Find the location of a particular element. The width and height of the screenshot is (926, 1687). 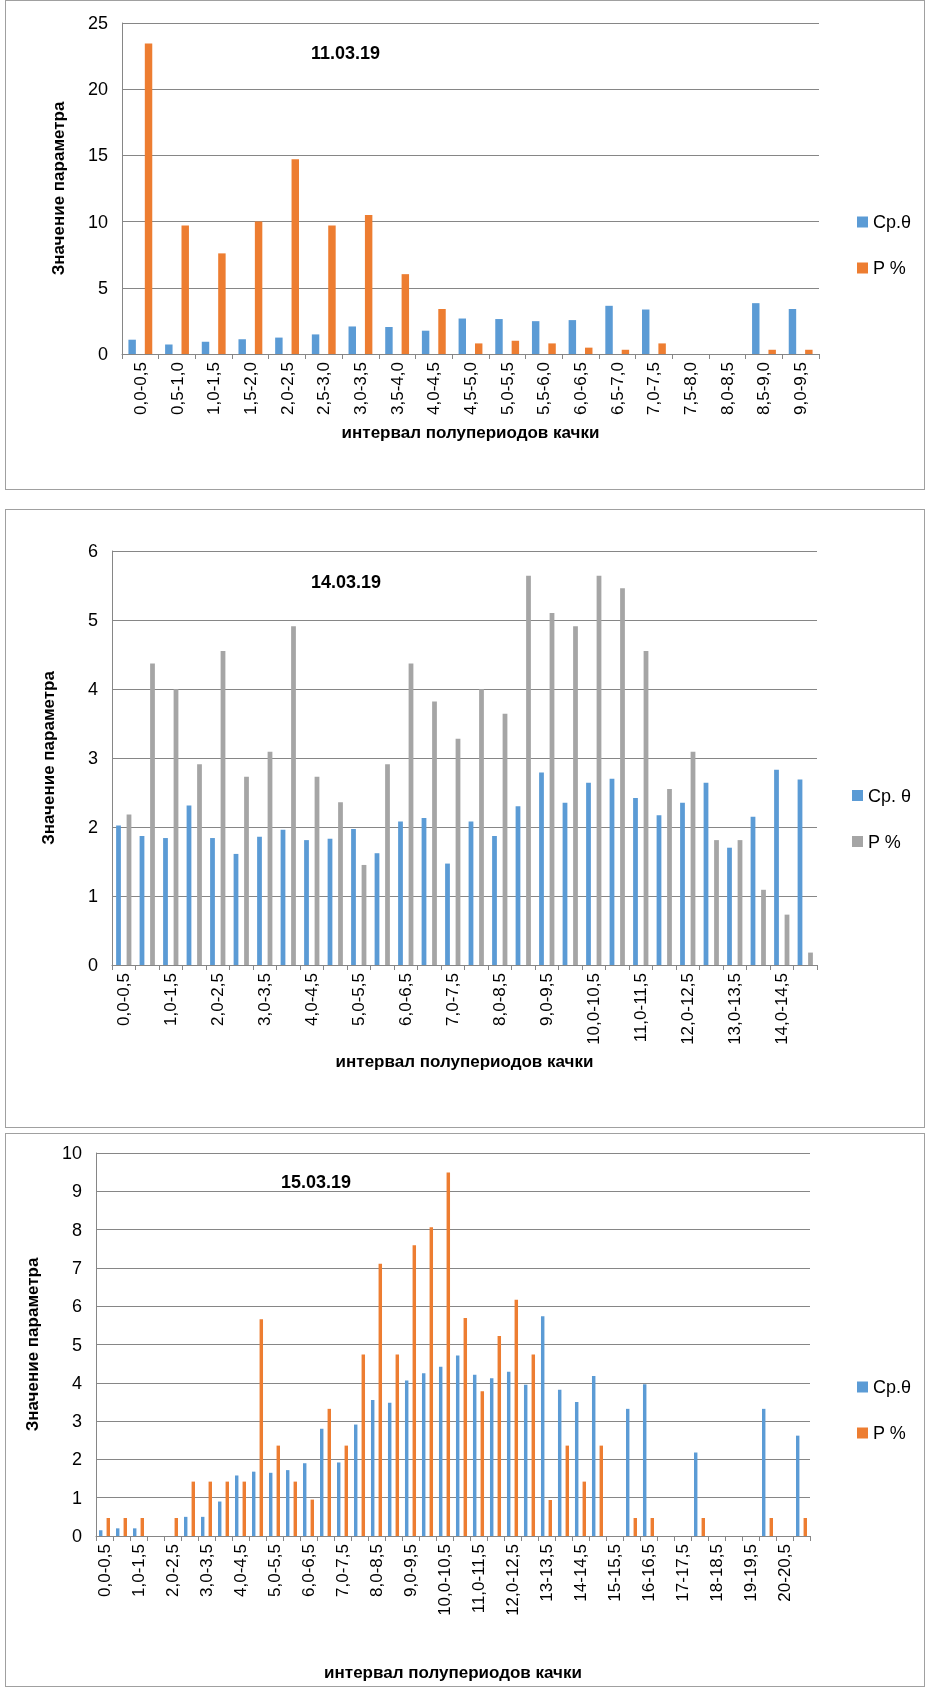

y-tick-label: 2 is located at coordinates (76, 1459).